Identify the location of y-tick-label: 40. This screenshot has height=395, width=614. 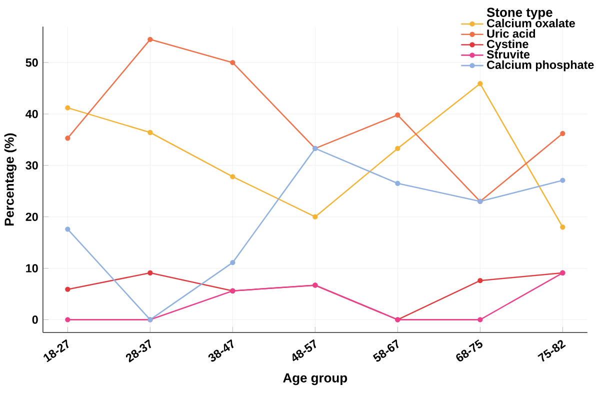
(32, 114).